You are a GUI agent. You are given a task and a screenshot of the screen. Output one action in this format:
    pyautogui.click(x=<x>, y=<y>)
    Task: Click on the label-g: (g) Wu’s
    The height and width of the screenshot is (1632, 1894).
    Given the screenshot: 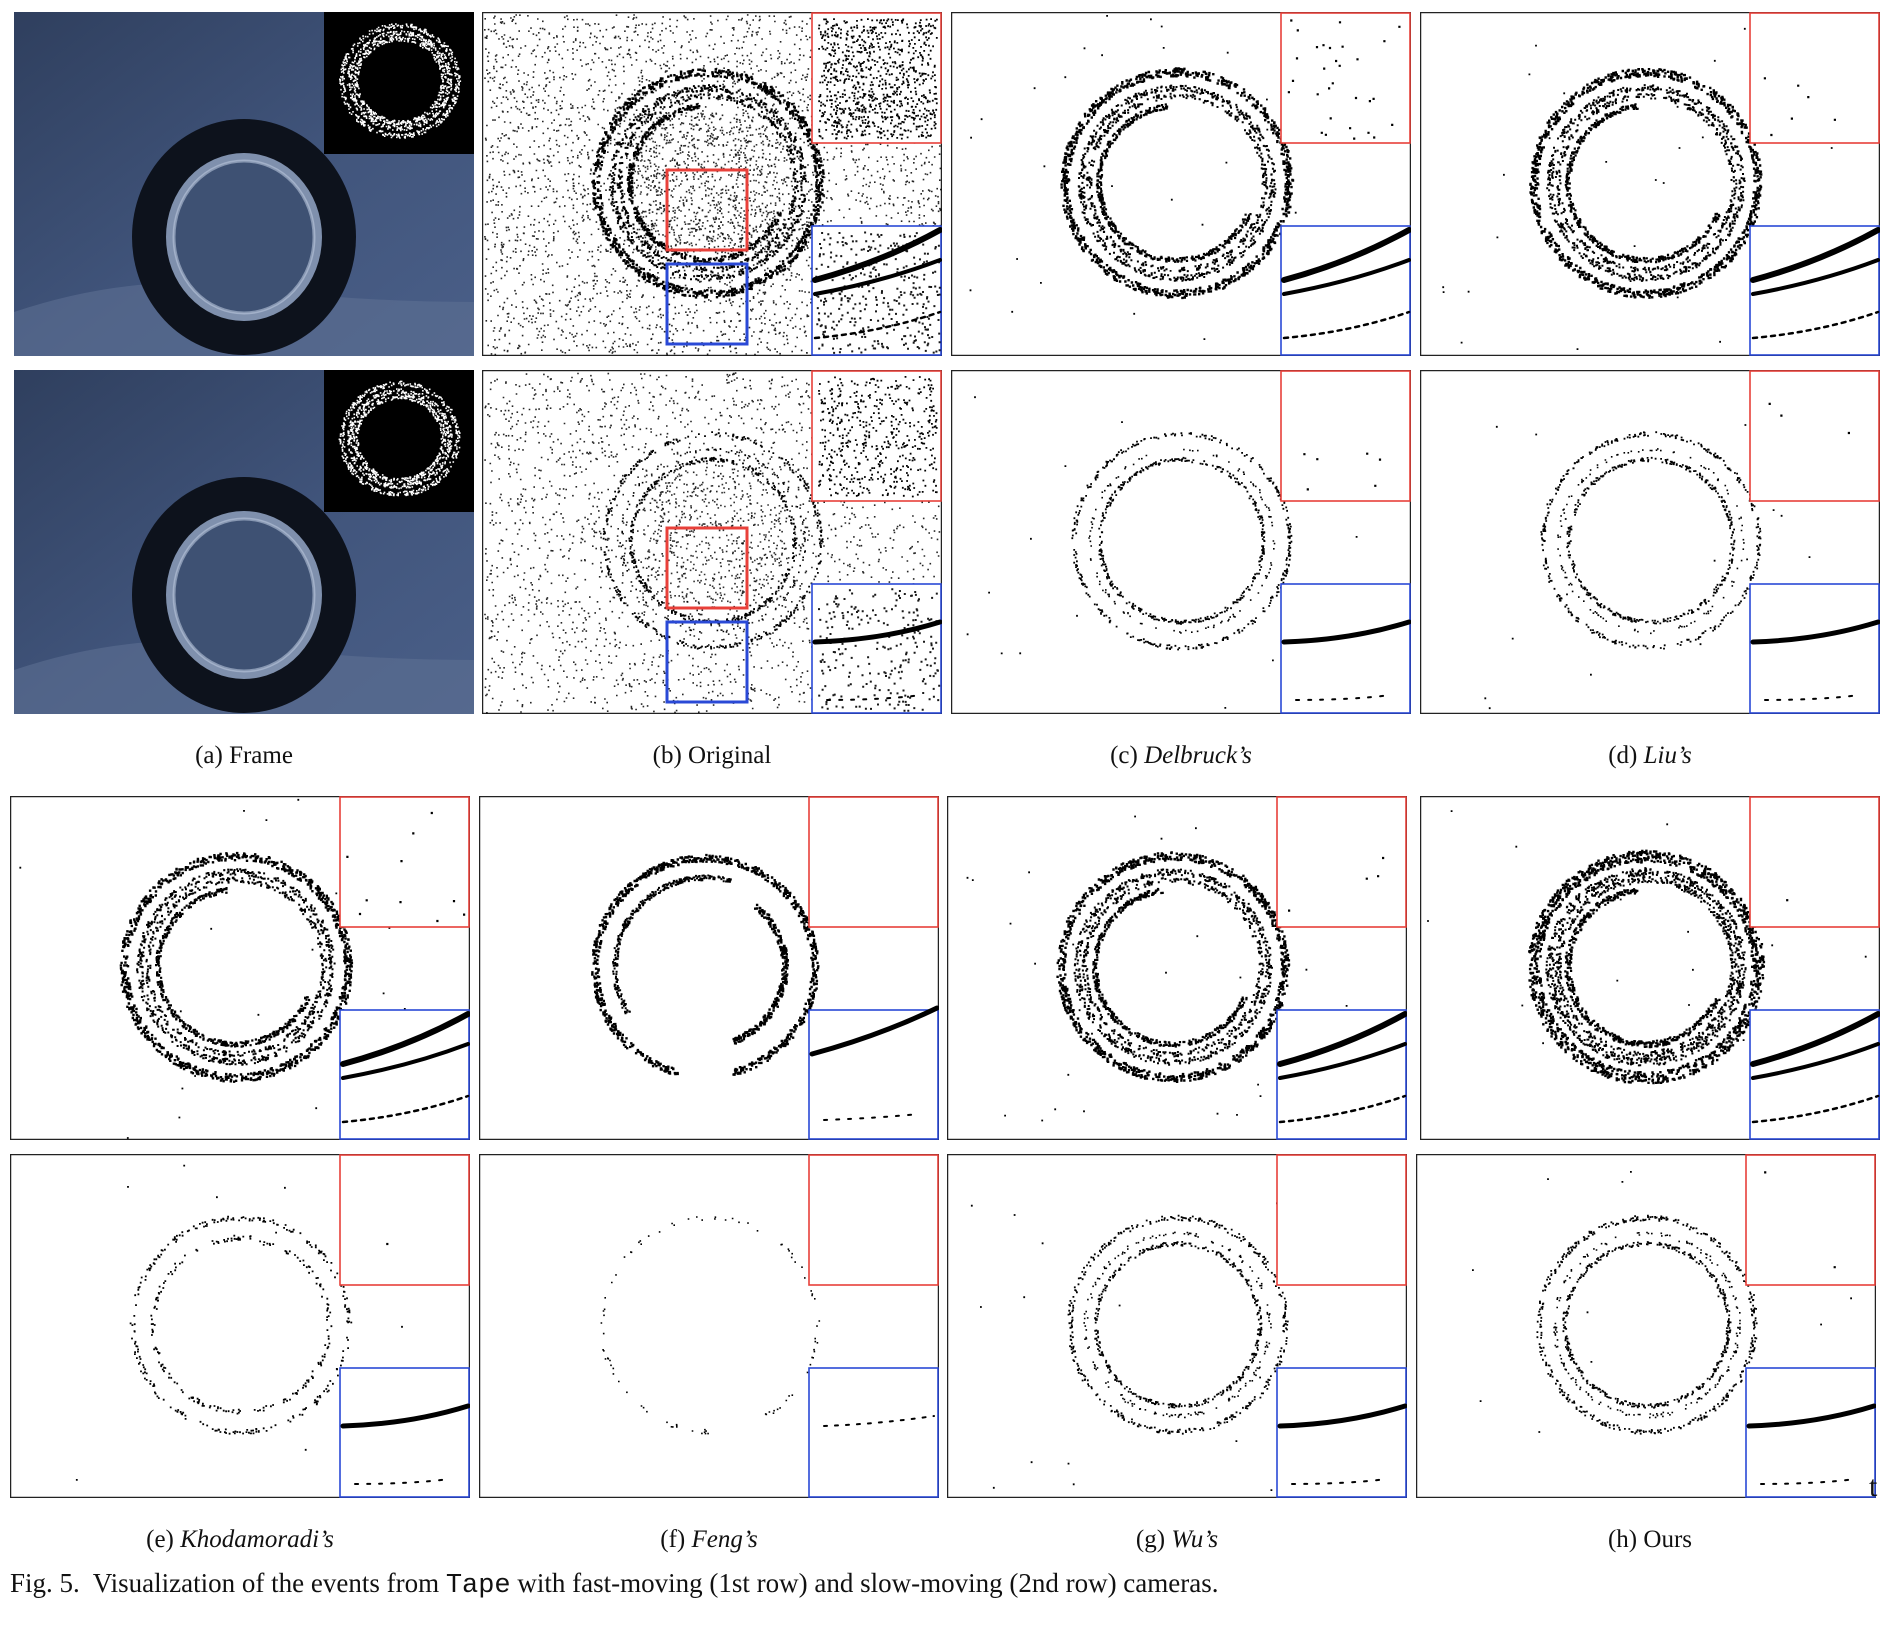 What is the action you would take?
    pyautogui.click(x=1177, y=1539)
    